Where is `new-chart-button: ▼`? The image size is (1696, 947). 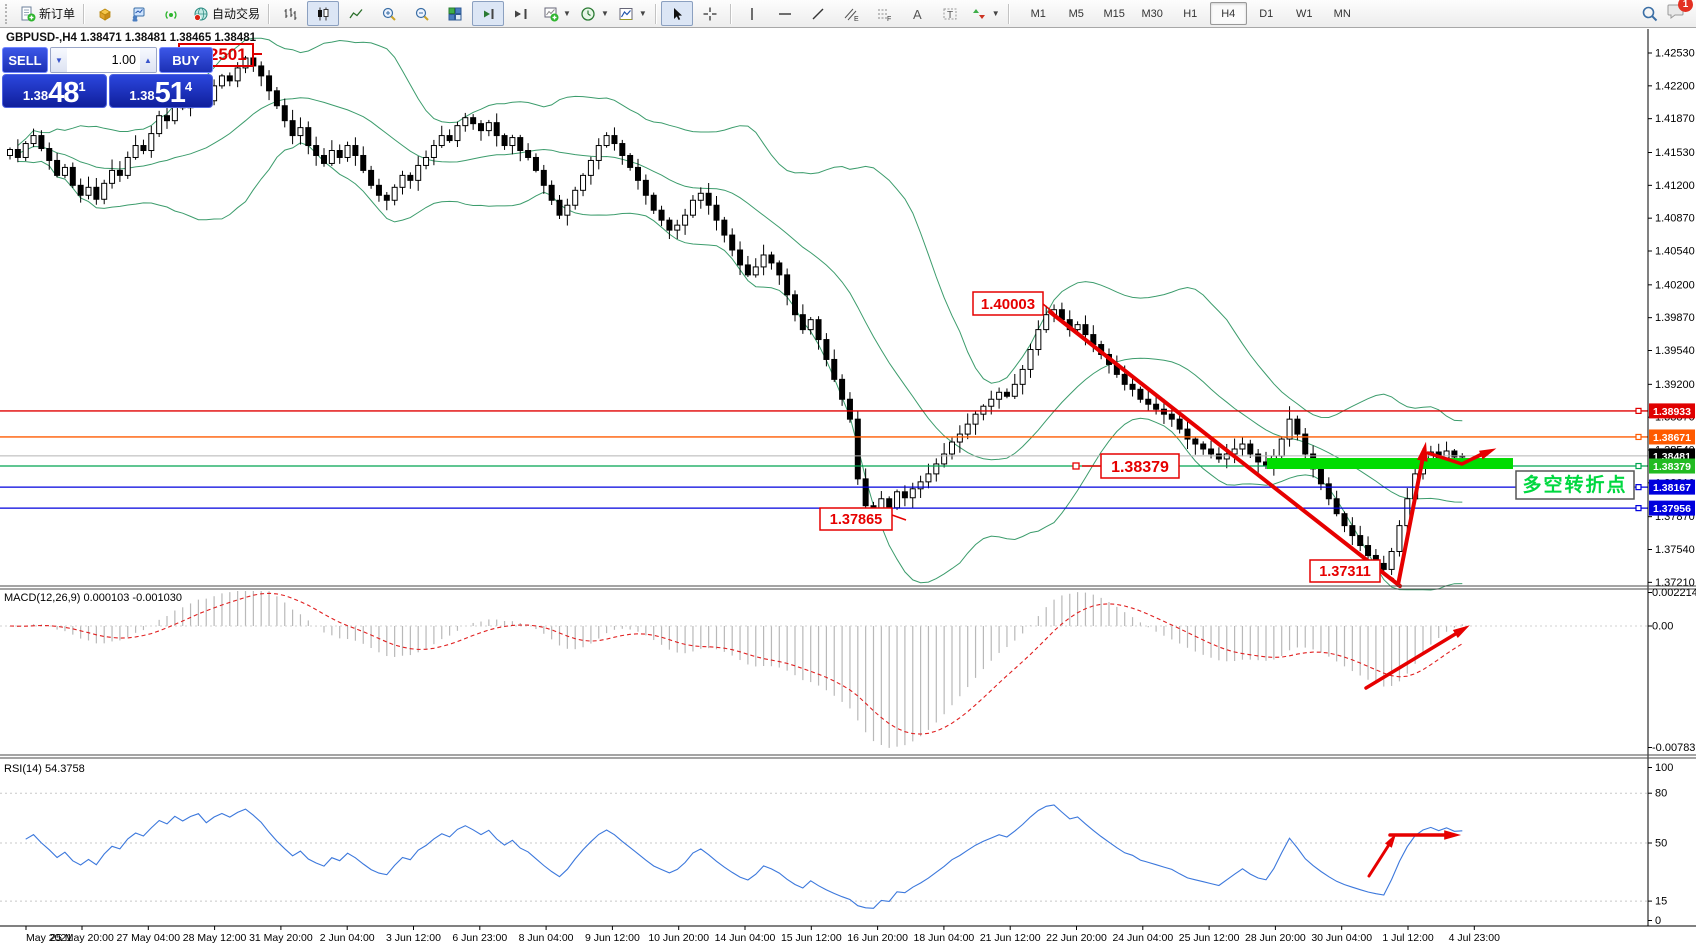 new-chart-button: ▼ is located at coordinates (556, 13).